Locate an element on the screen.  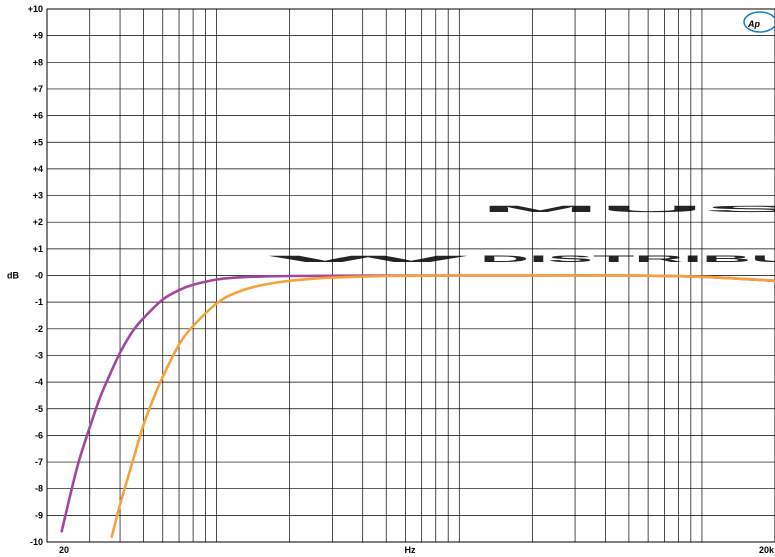
x-axis-label: Hz is located at coordinates (410, 550).